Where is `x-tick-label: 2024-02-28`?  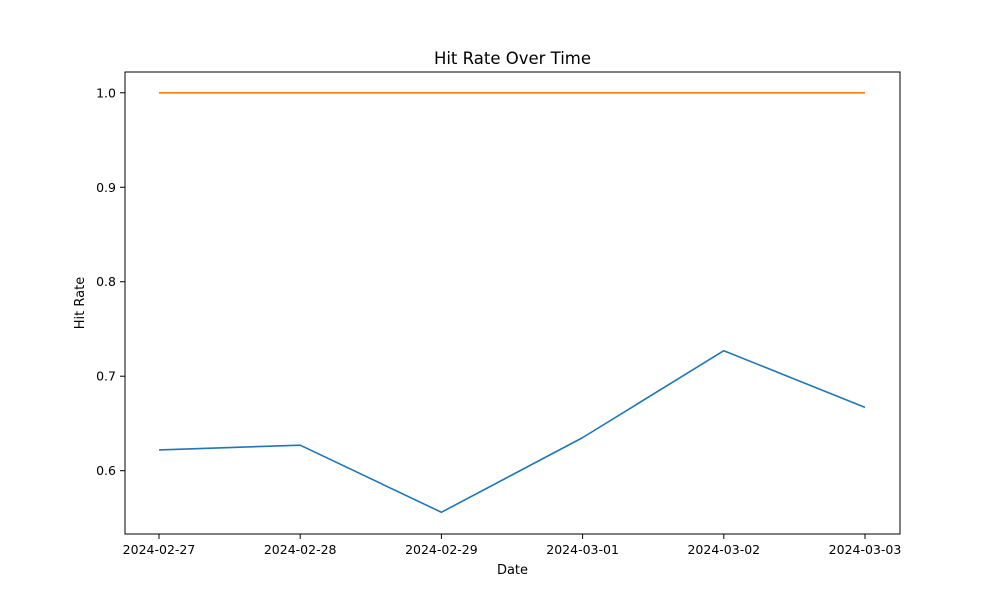
x-tick-label: 2024-02-28 is located at coordinates (300, 549).